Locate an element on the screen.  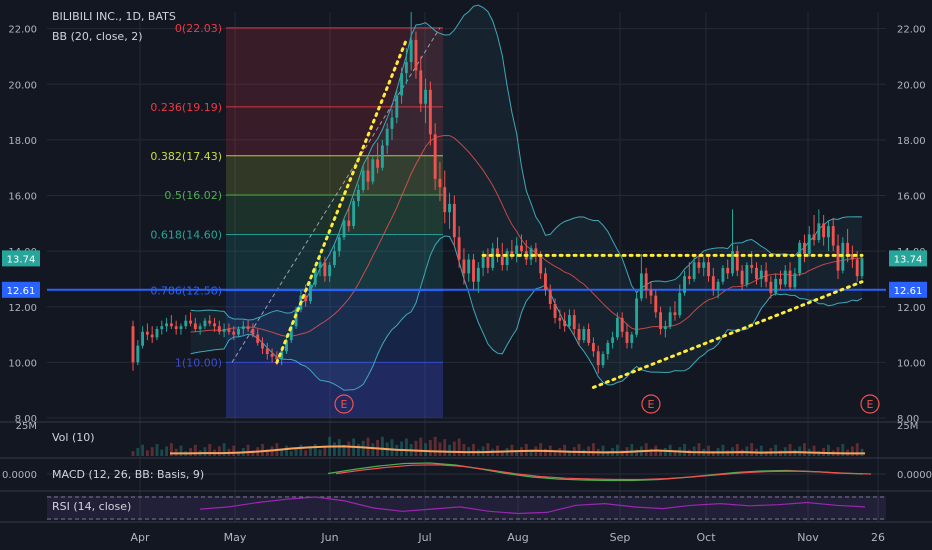
y-tick-label-left: 22.00 is located at coordinates (22, 30).